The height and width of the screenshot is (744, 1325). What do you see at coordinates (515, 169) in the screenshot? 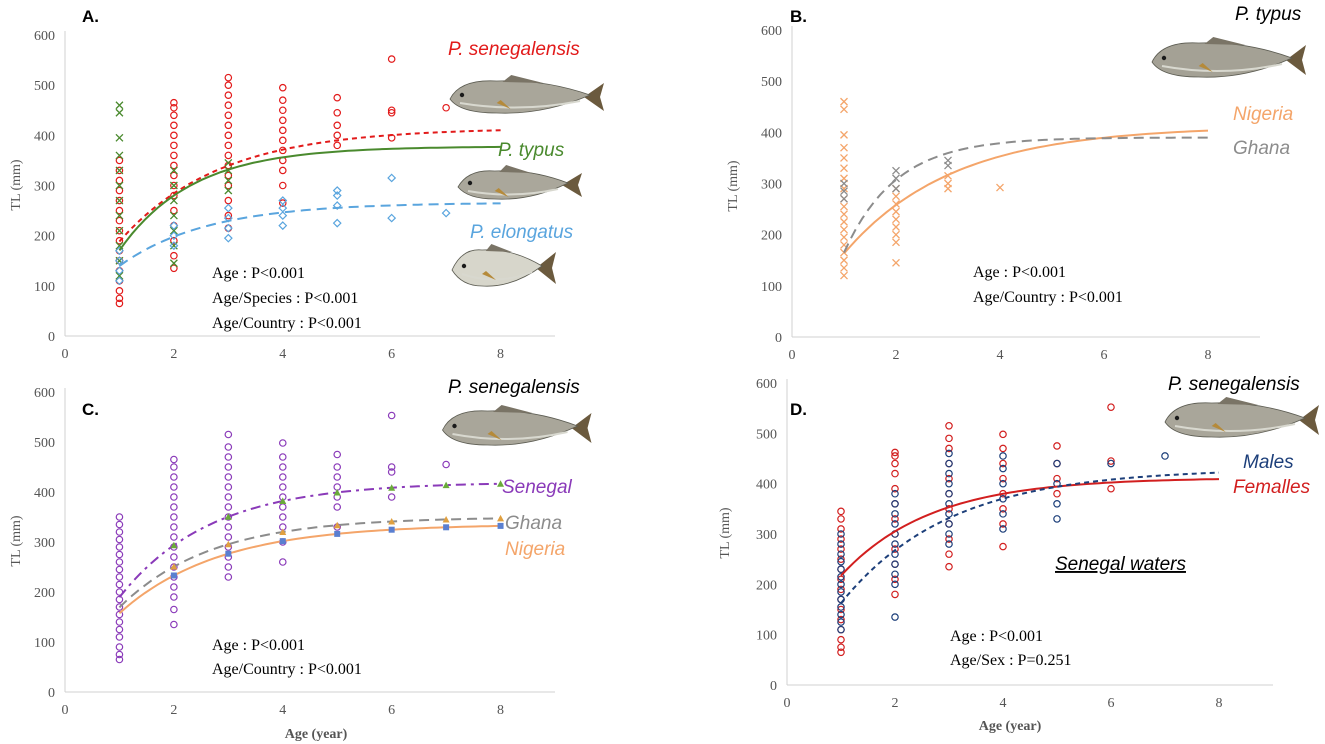
I see `fish-a-typus-icon-fin` at bounding box center [515, 169].